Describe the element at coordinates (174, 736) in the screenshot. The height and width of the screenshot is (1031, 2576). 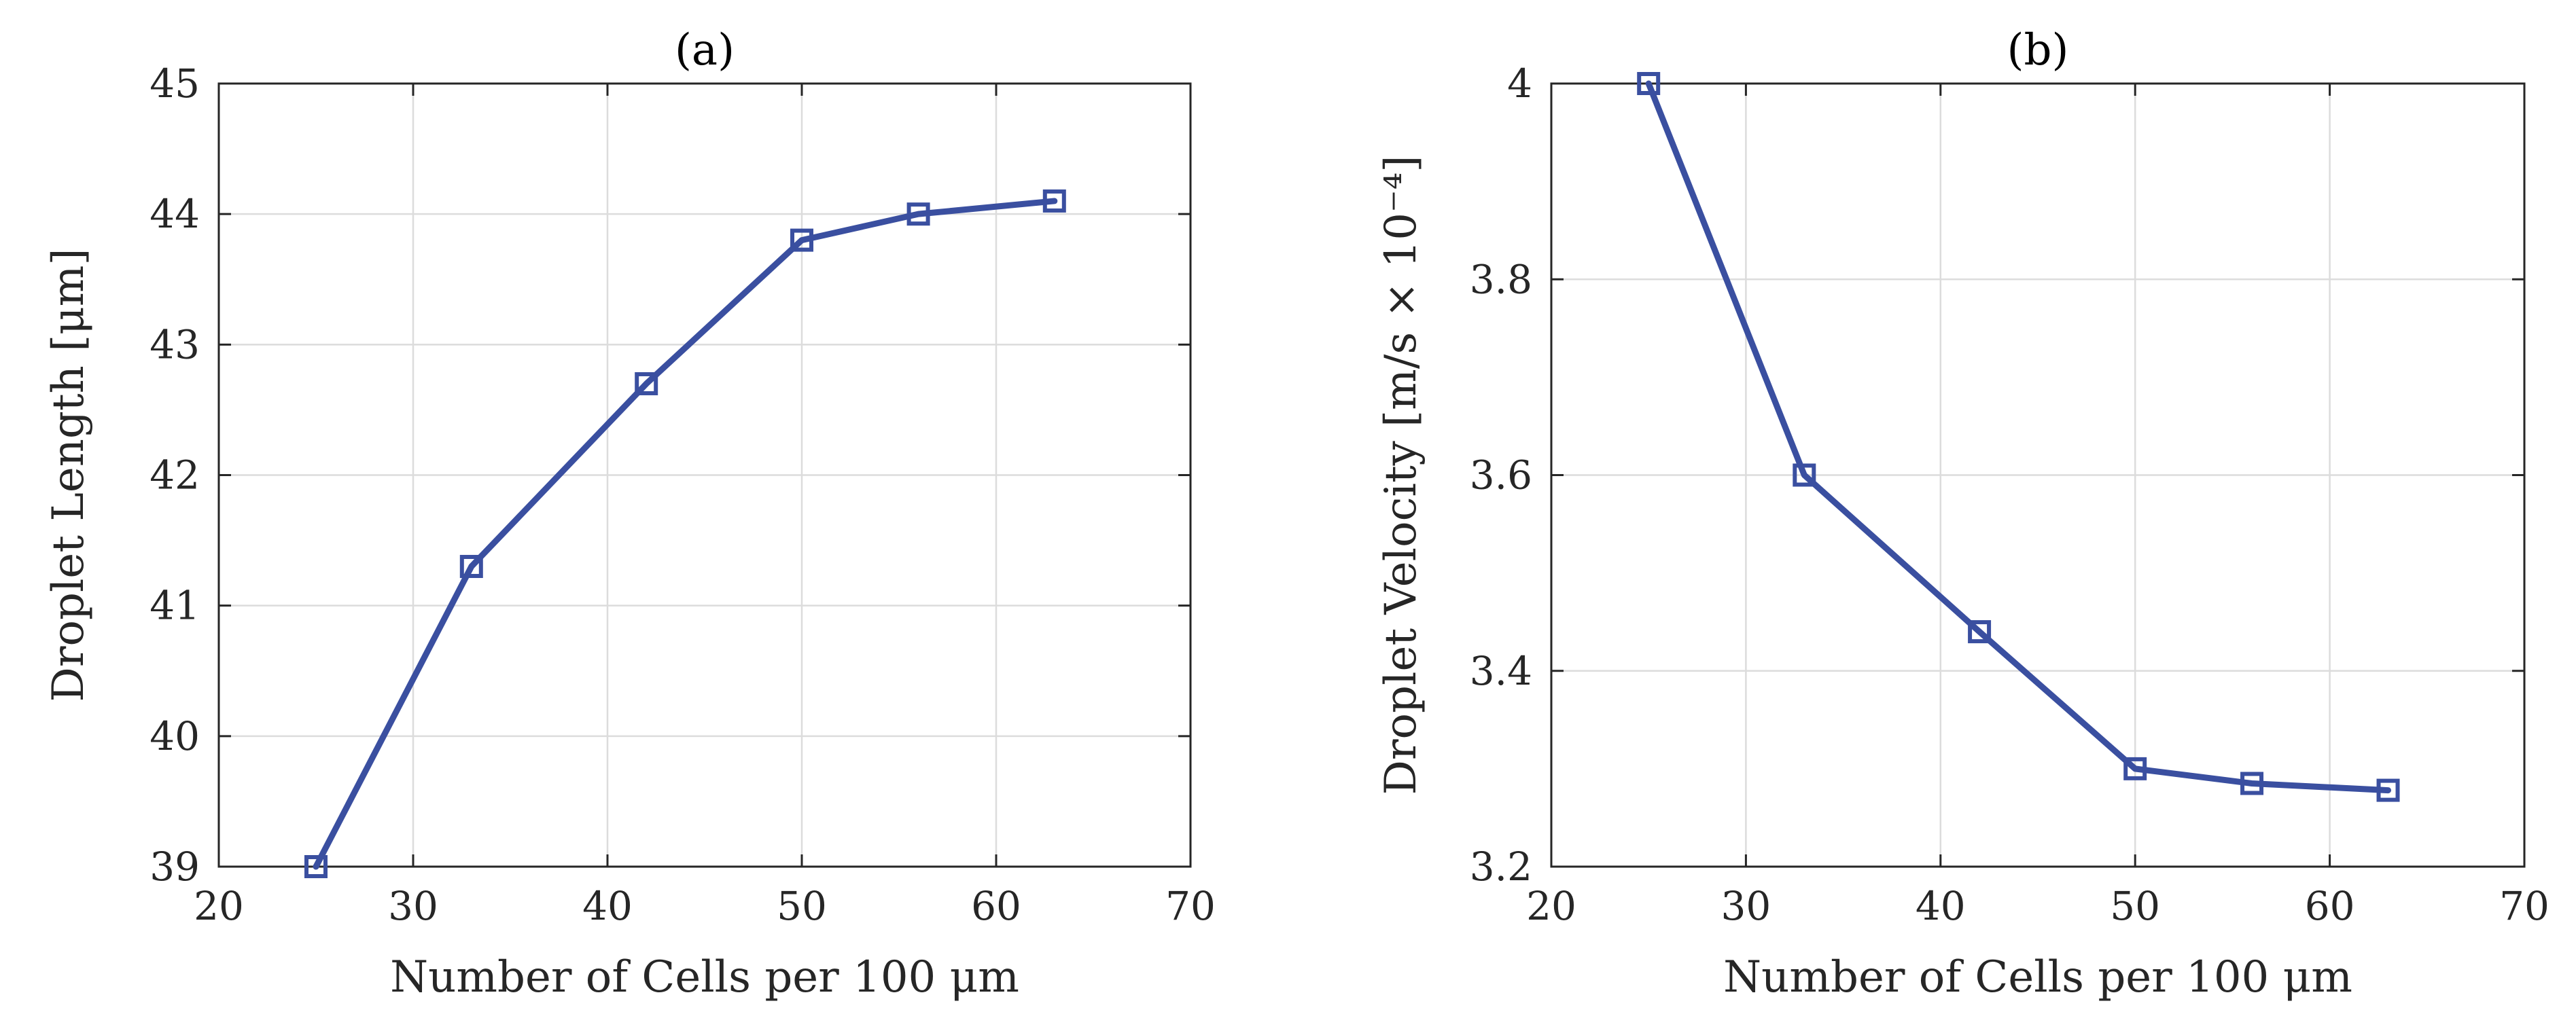
I see `y-tick-label: 40` at that location.